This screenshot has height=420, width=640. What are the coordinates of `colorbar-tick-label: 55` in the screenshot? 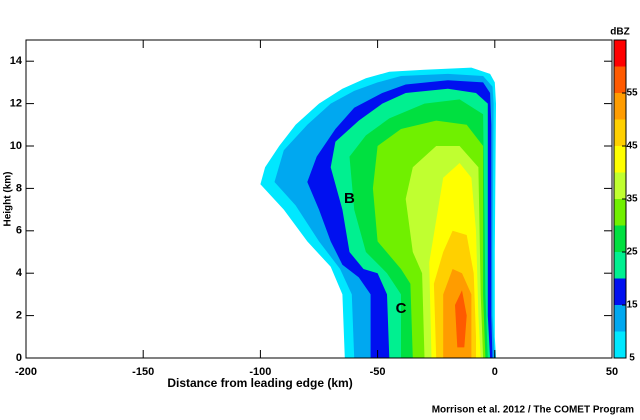 It's located at (632, 93).